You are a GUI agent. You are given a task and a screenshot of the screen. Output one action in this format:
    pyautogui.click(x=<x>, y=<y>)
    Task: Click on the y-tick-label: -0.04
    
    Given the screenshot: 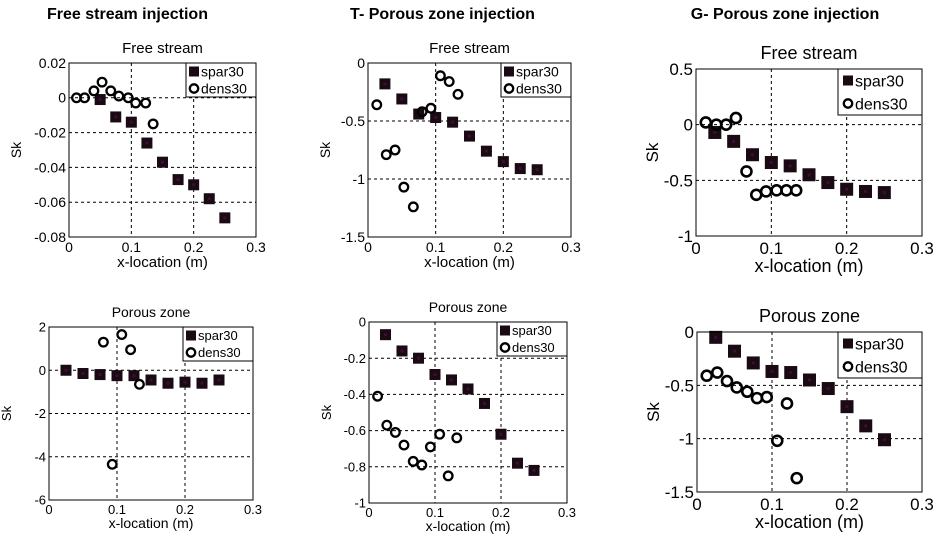 What is the action you would take?
    pyautogui.click(x=50, y=167)
    